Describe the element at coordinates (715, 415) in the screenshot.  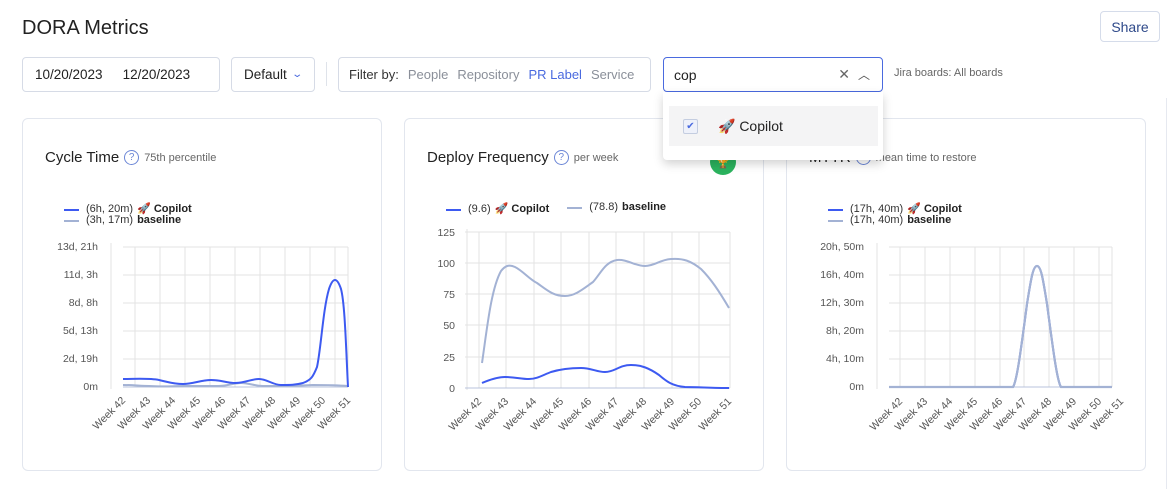
I see `svg-text: Week 51` at that location.